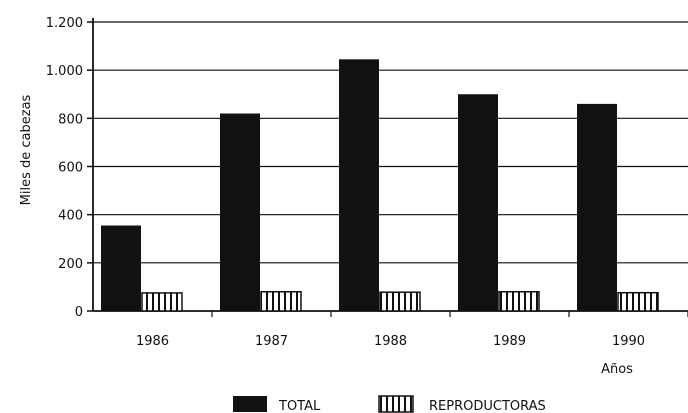 This screenshot has width=688, height=413. What do you see at coordinates (638, 301) in the screenshot?
I see `bar-reproductoras-1990` at bounding box center [638, 301].